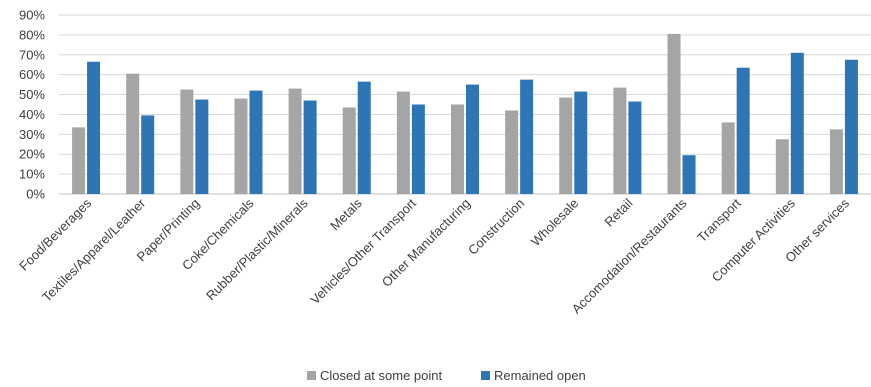  Describe the element at coordinates (35, 194) in the screenshot. I see `y-tick-label: 0%` at that location.